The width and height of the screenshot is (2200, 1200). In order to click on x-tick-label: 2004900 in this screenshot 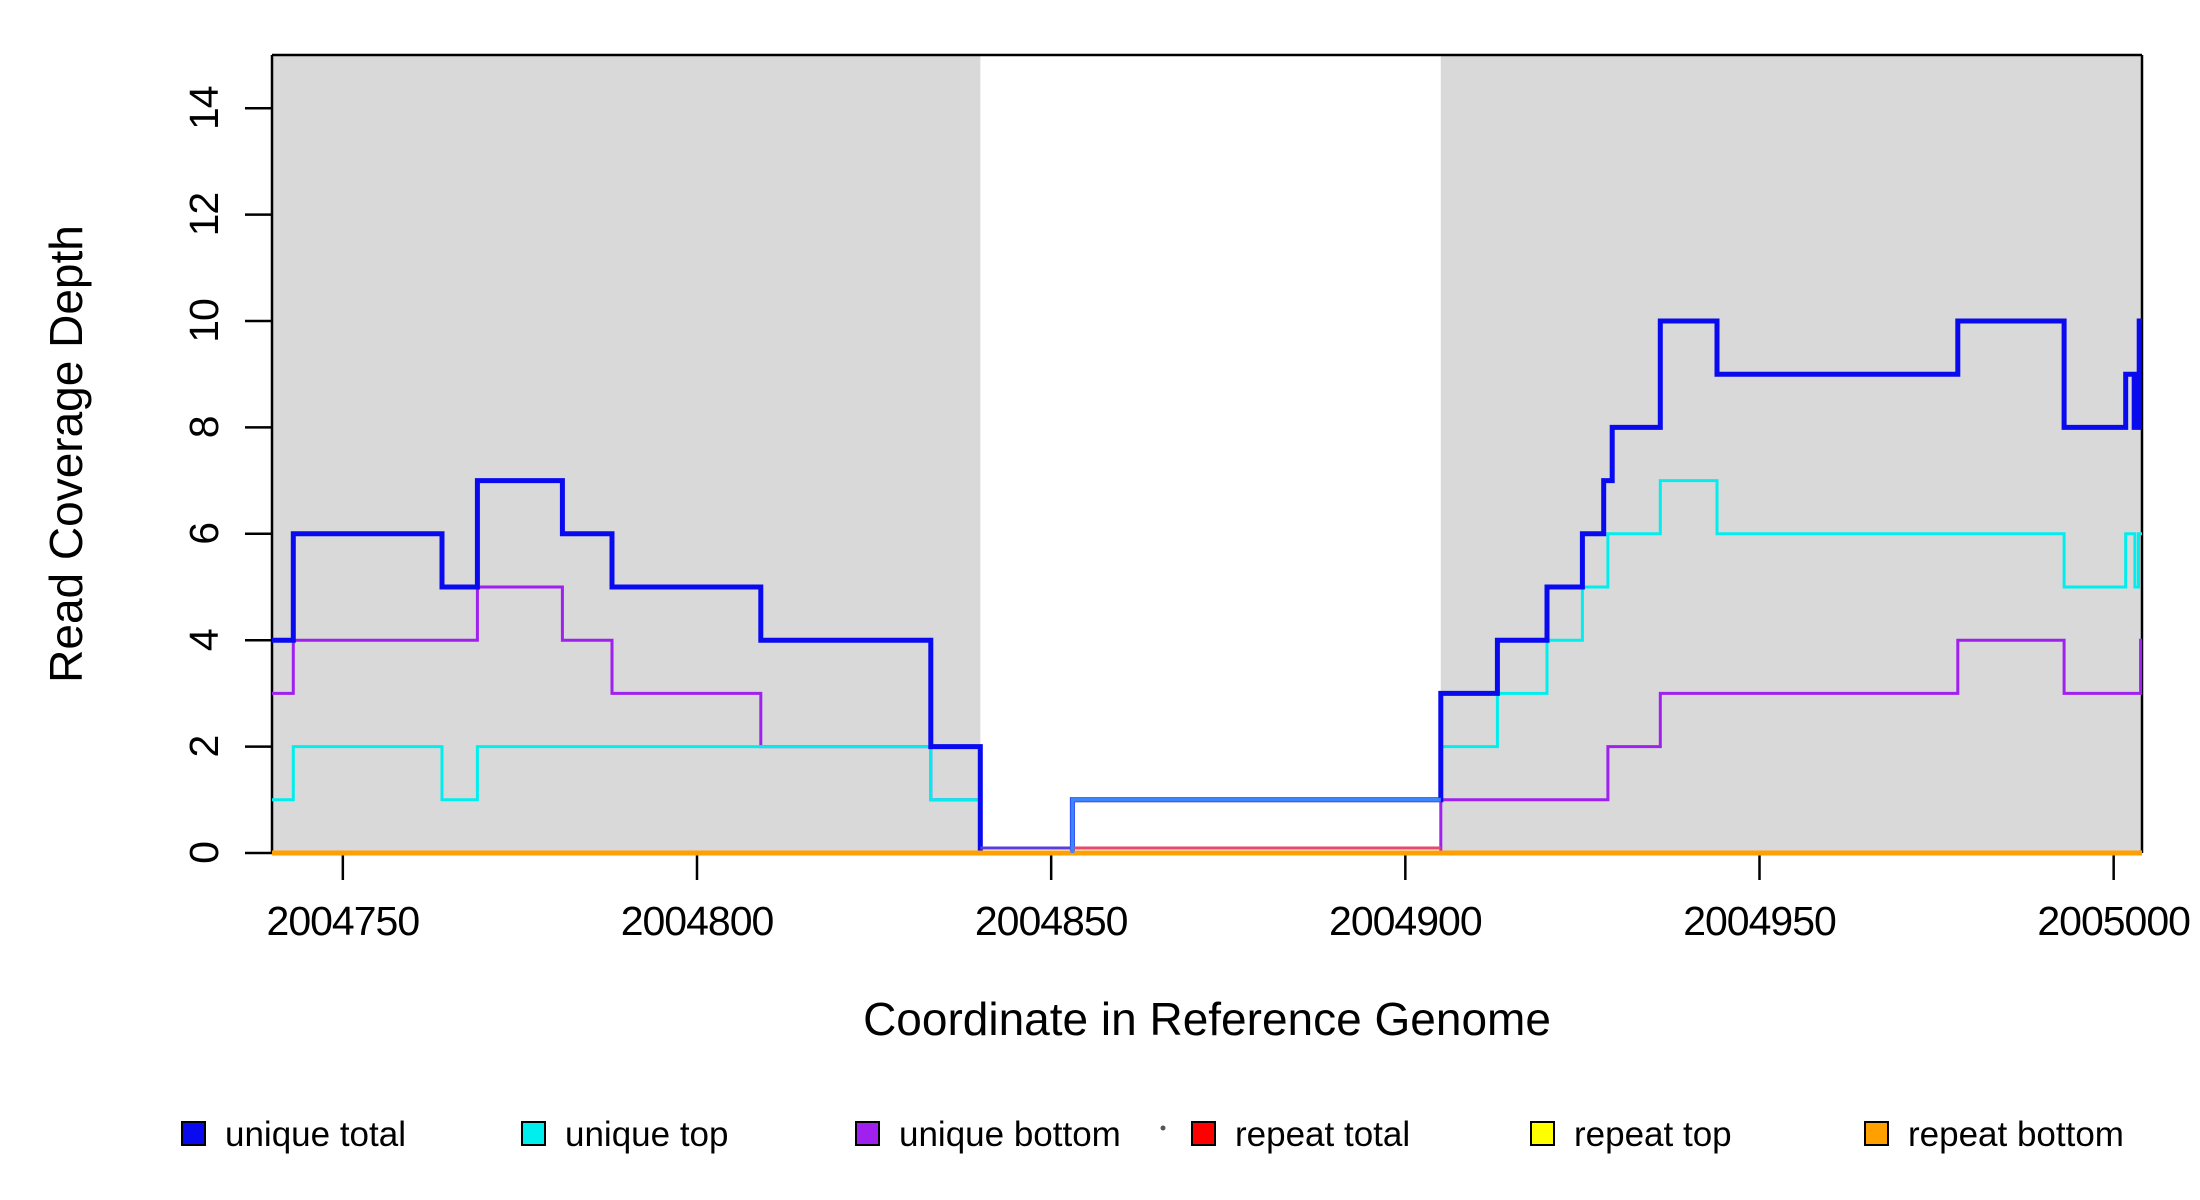, I will do `click(1405, 921)`.